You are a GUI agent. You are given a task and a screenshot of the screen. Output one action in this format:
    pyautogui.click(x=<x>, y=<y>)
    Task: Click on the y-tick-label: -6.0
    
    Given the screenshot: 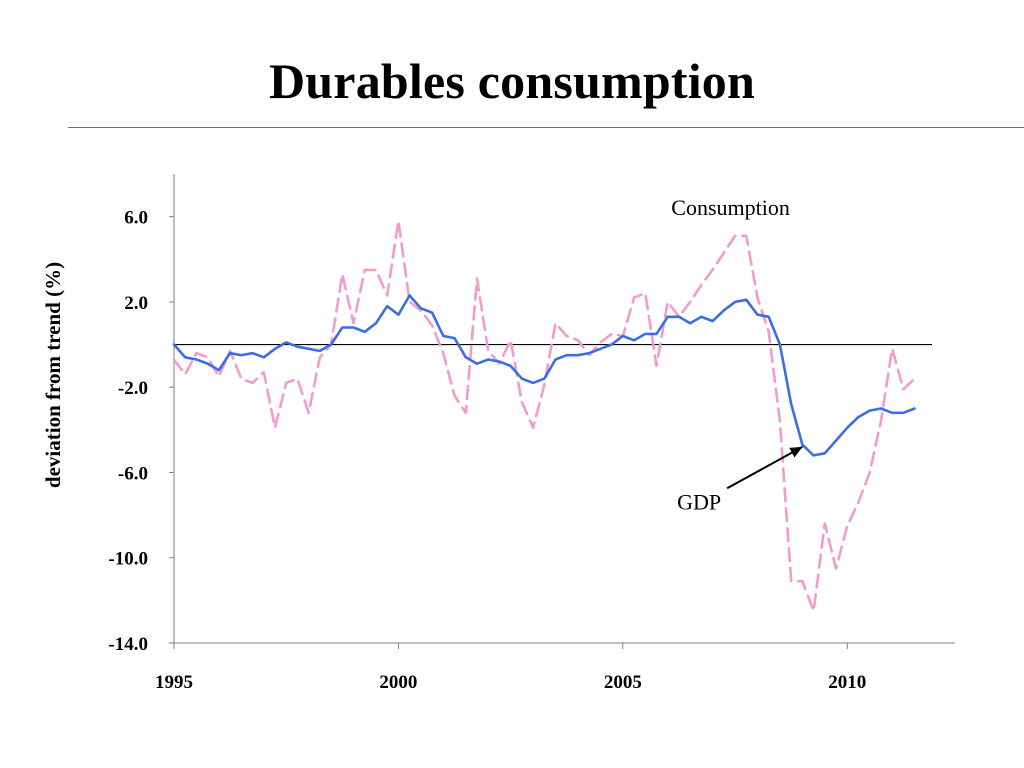 What is the action you would take?
    pyautogui.click(x=133, y=473)
    